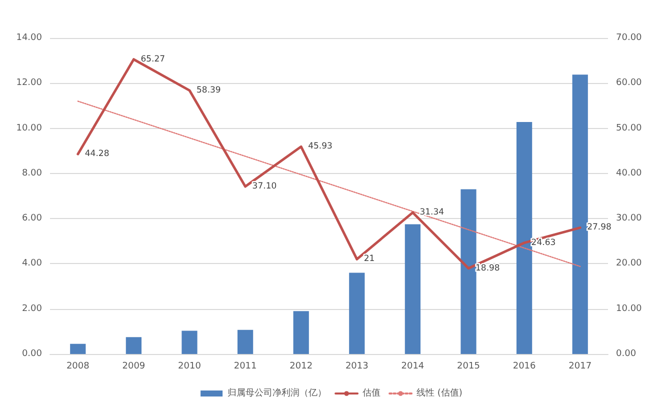 This screenshot has width=663, height=409. What do you see at coordinates (626, 354) in the screenshot?
I see `y2-tick-label: 0.00` at bounding box center [626, 354].